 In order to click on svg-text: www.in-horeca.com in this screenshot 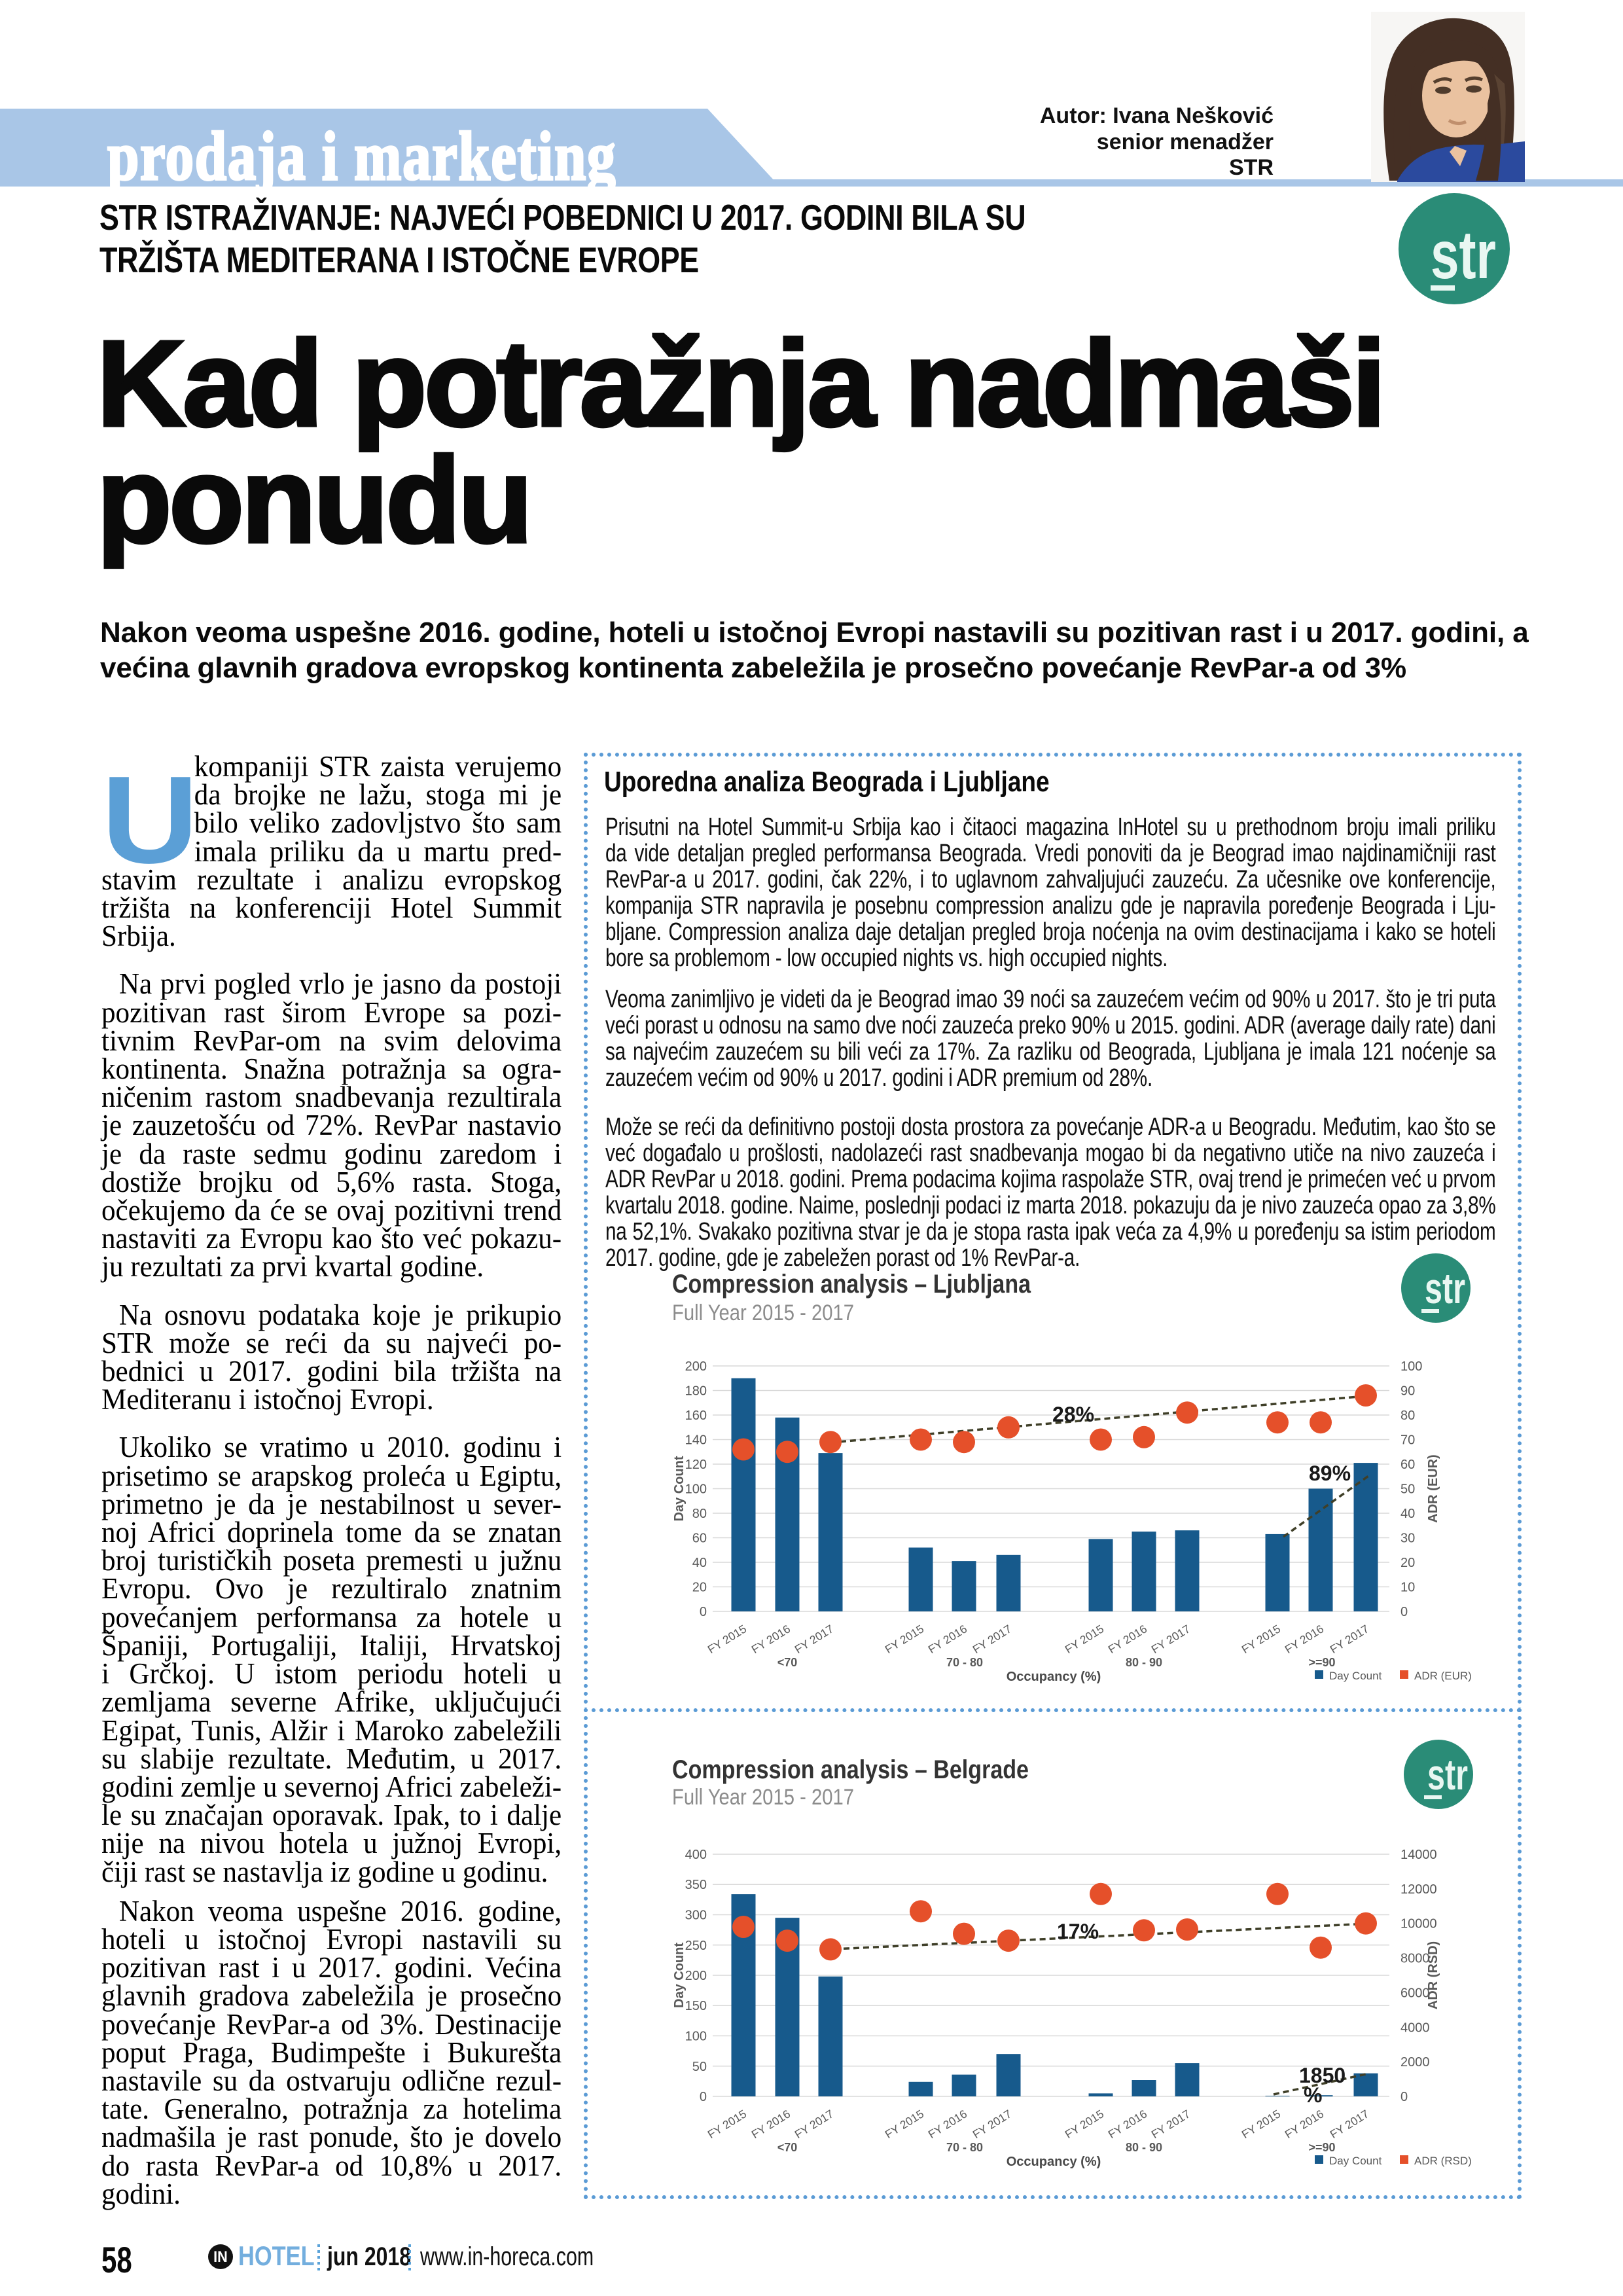, I will do `click(506, 2256)`.